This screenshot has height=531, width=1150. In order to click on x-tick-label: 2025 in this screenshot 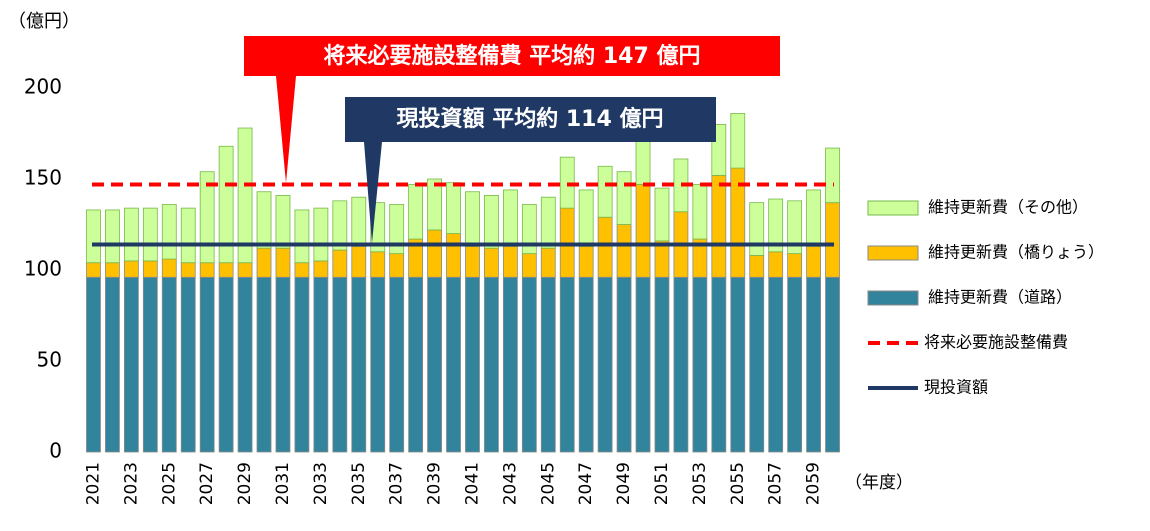, I will do `click(169, 483)`.